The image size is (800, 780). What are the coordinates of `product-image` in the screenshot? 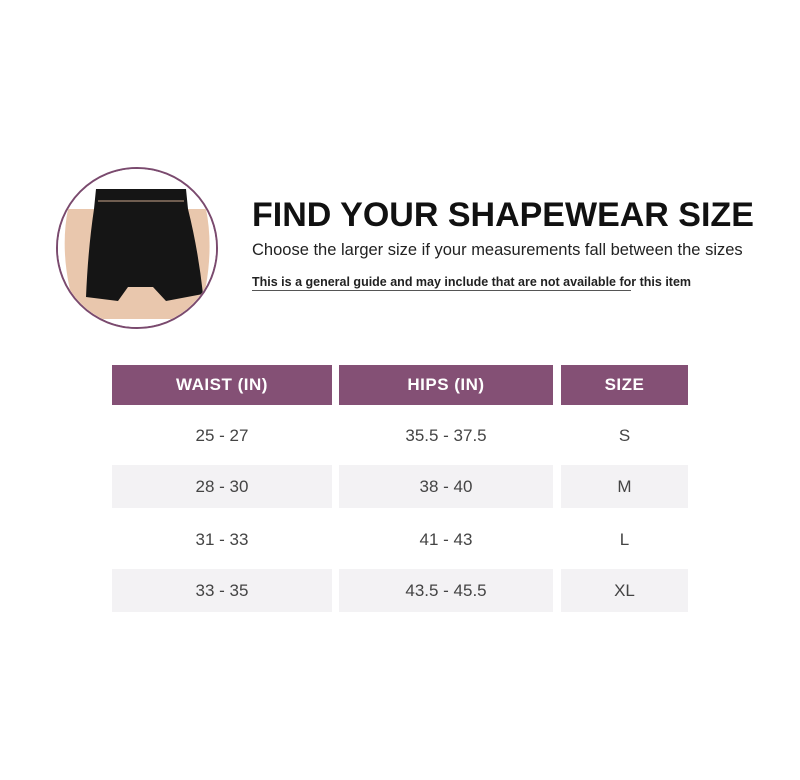 It's located at (137, 248).